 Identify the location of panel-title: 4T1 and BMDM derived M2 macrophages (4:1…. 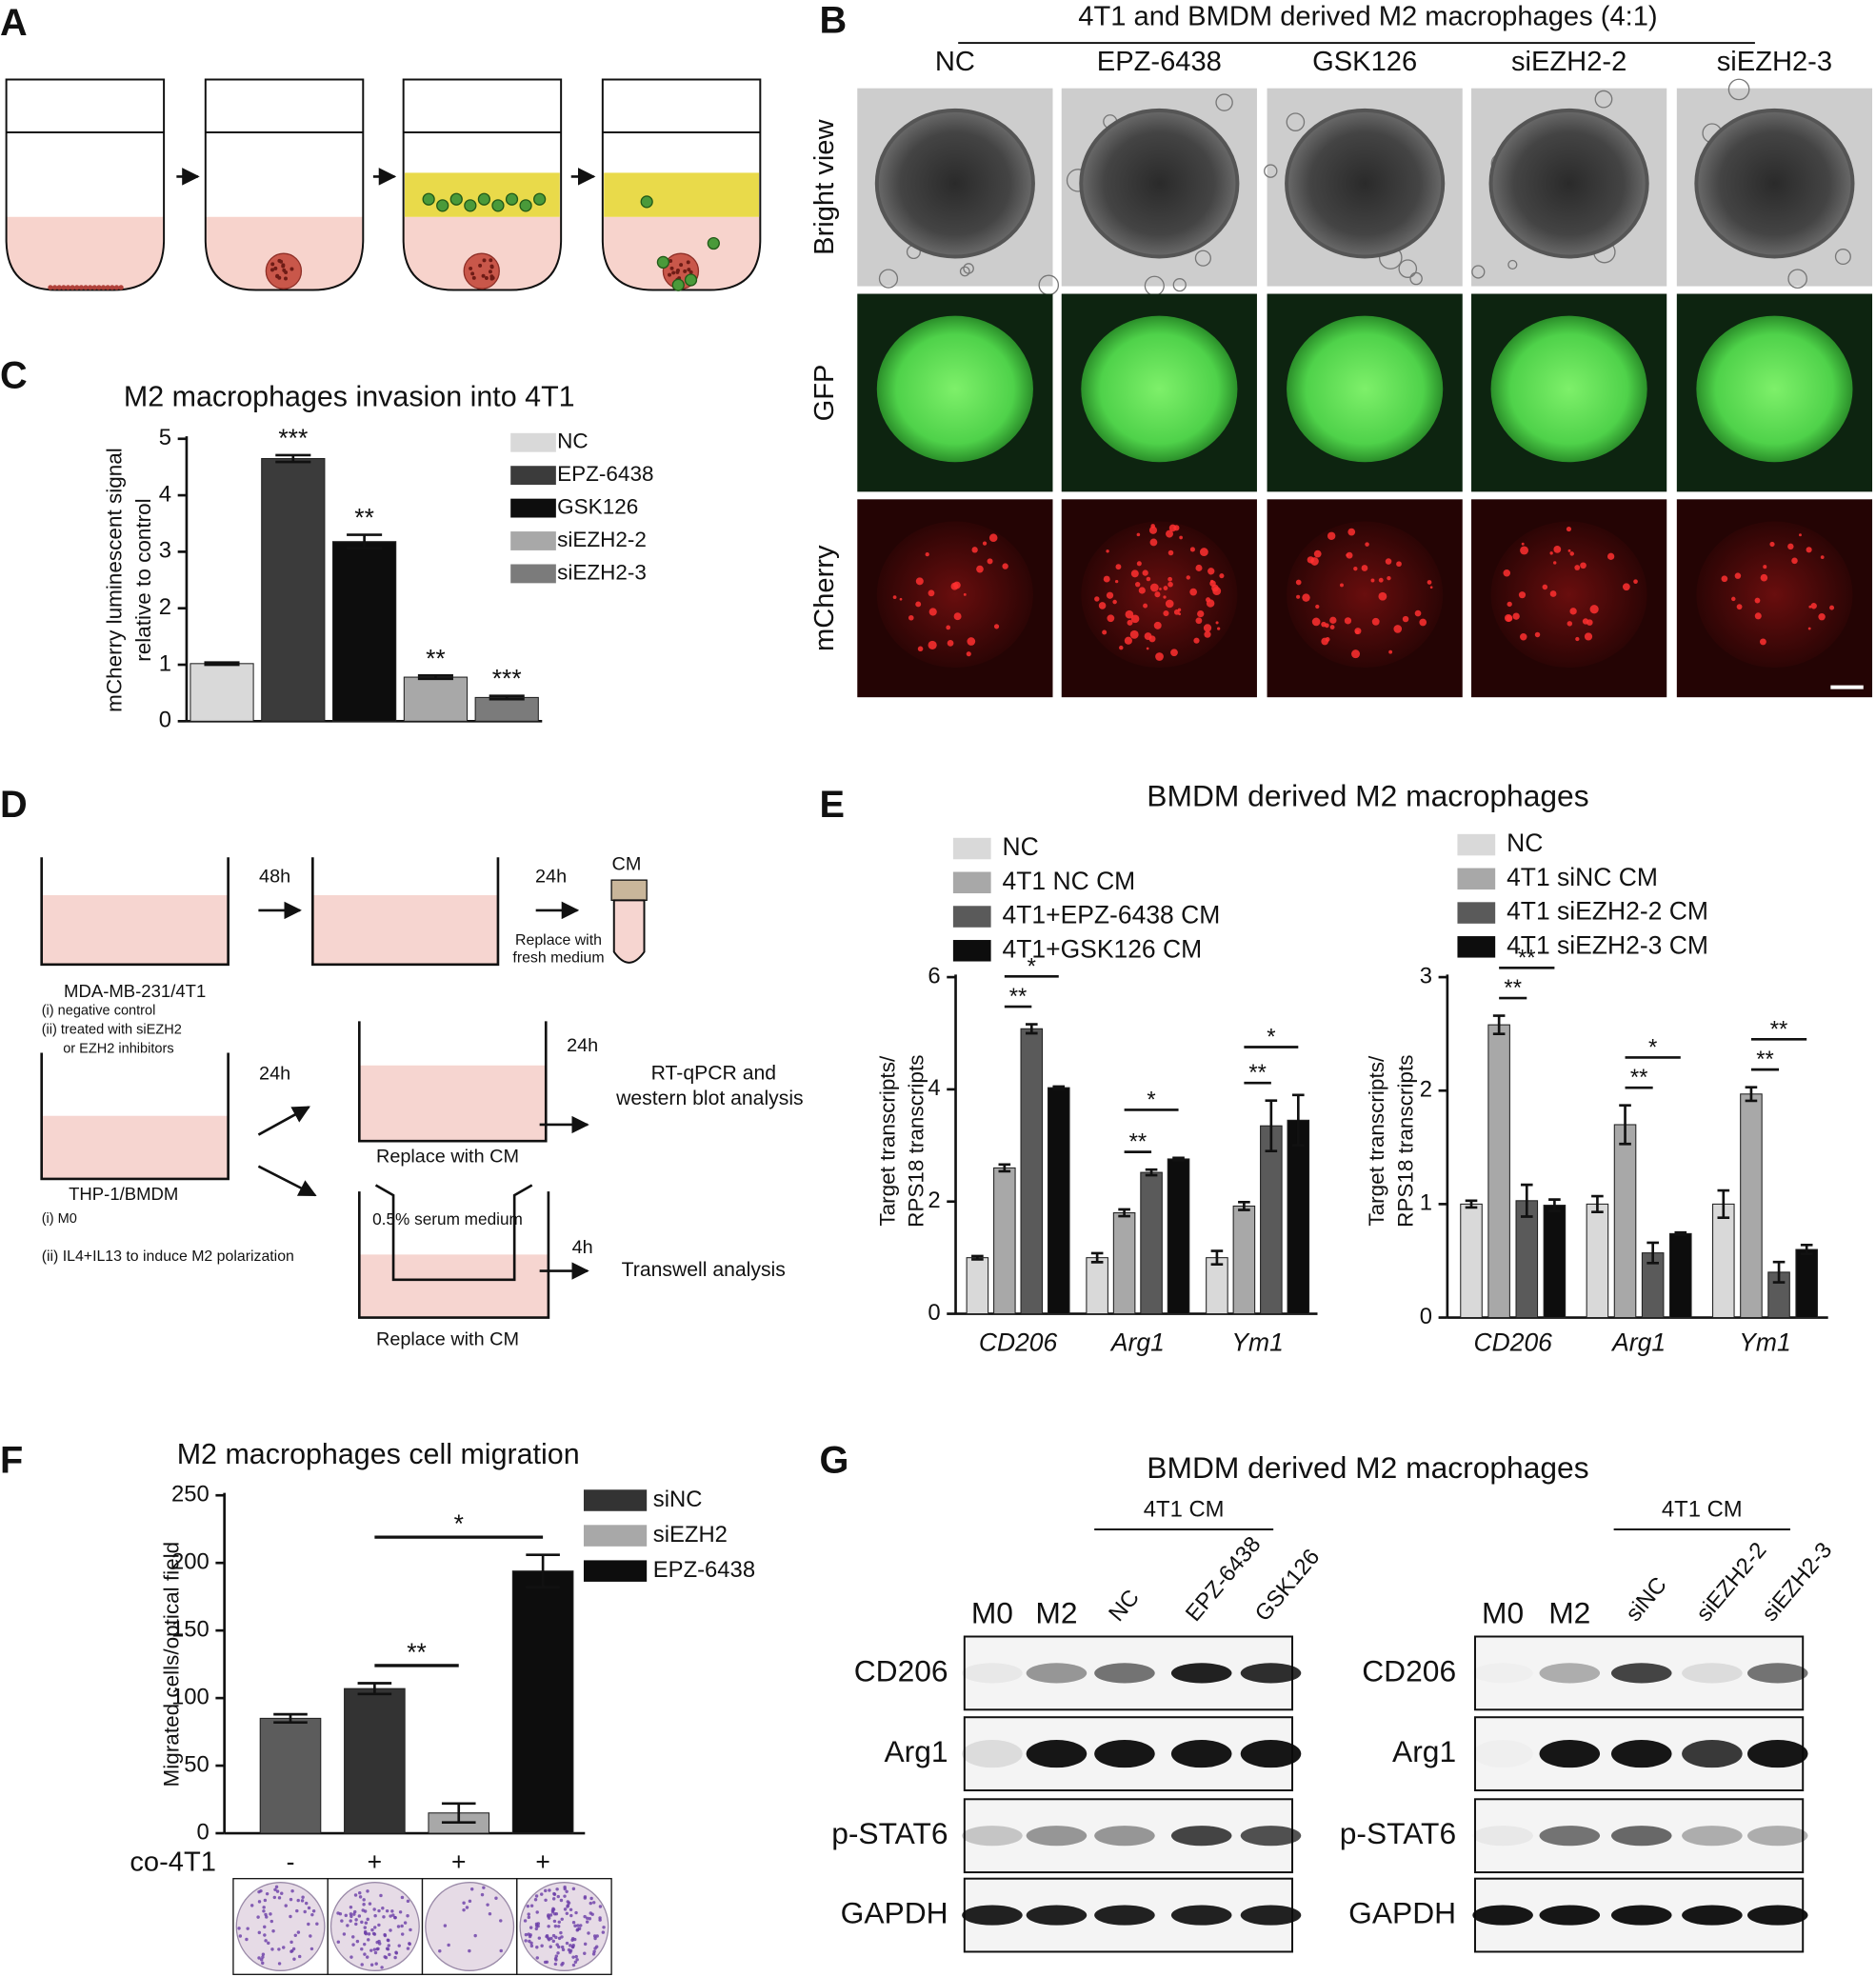
(1368, 16).